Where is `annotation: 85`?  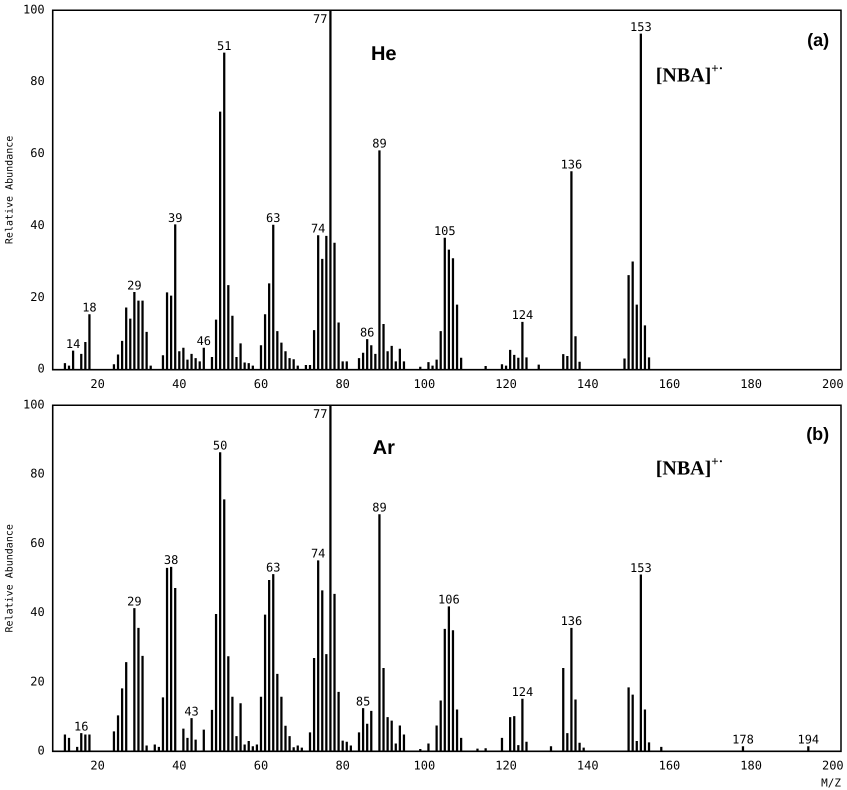
annotation: 85 is located at coordinates (363, 701).